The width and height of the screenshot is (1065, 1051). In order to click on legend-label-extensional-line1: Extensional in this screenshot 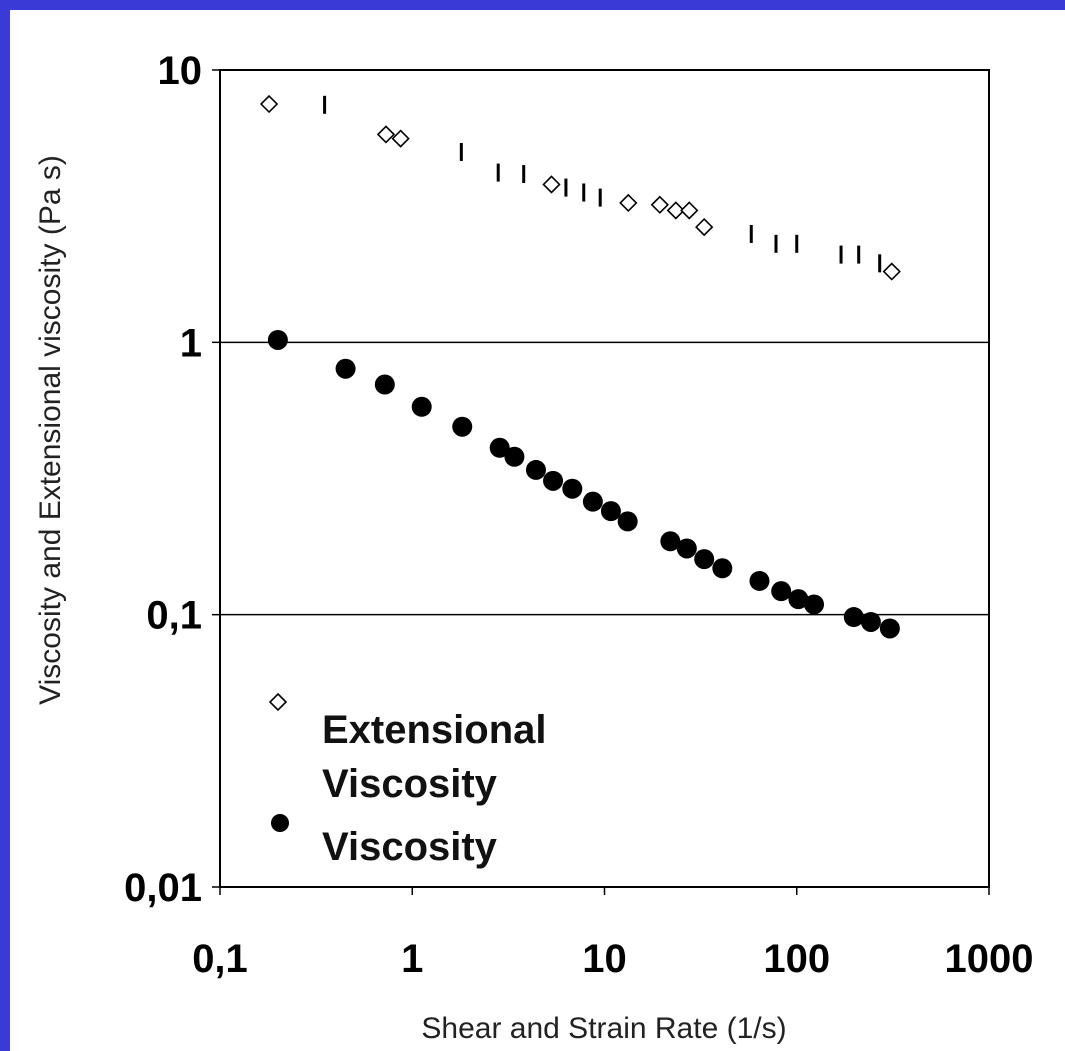, I will do `click(434, 730)`.